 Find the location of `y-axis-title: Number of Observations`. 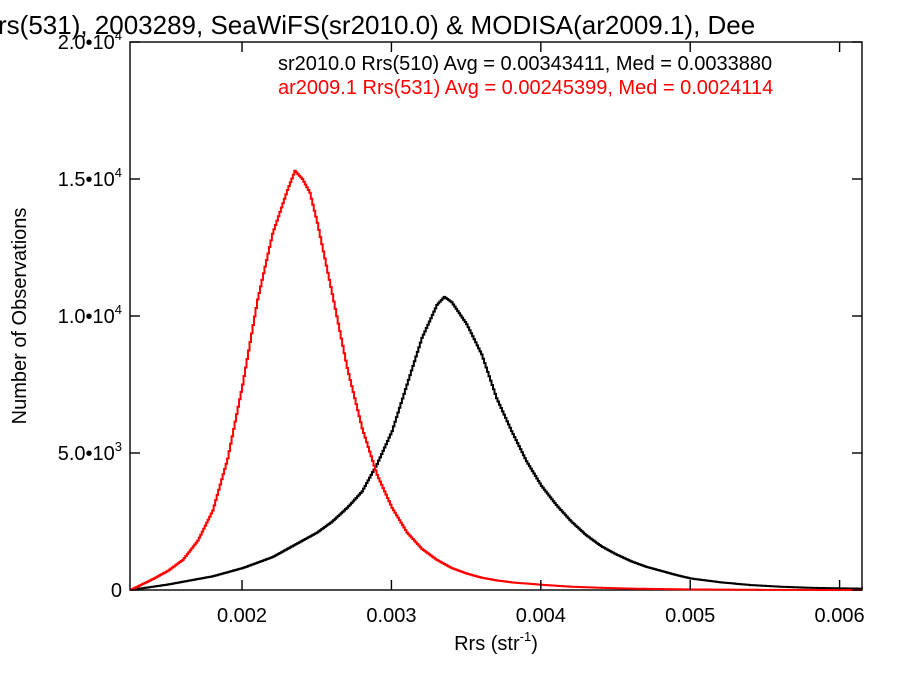

y-axis-title: Number of Observations is located at coordinates (20, 316).